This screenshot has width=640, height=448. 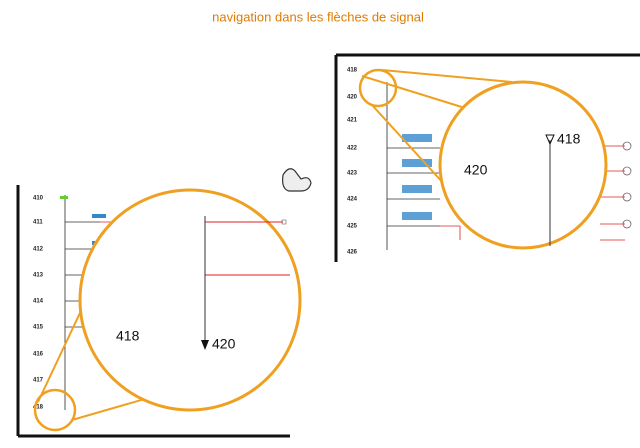 I want to click on line-number: 416, so click(x=38, y=355).